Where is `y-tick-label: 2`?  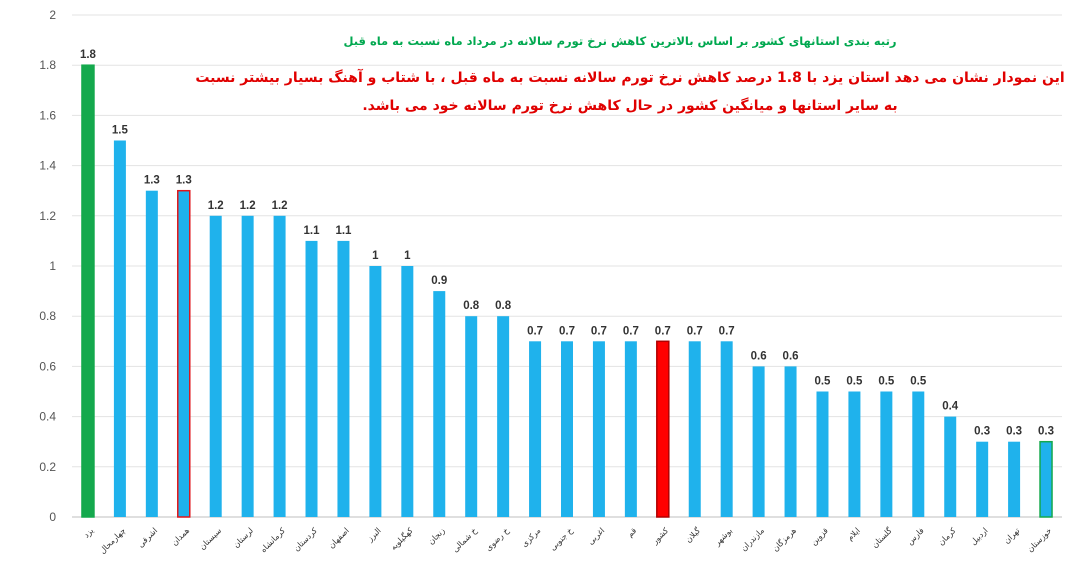 y-tick-label: 2 is located at coordinates (52, 15).